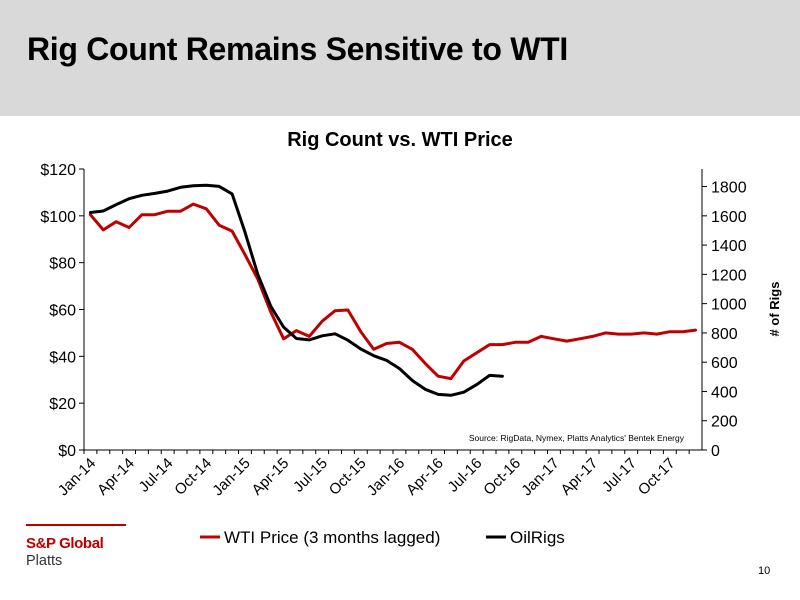 Image resolution: width=800 pixels, height=600 pixels. What do you see at coordinates (58, 217) in the screenshot?
I see `left-tick-label: $100` at bounding box center [58, 217].